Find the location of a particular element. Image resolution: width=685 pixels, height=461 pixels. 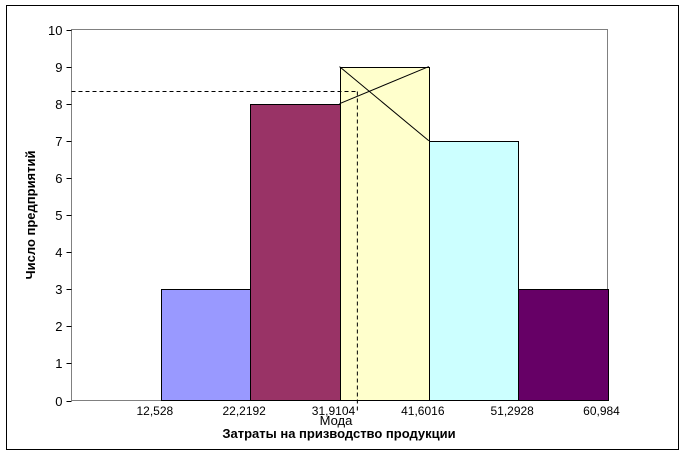

y-axis: 0 1 2 3 4 5 6 7 8 9 10 is located at coordinates (60, 216).